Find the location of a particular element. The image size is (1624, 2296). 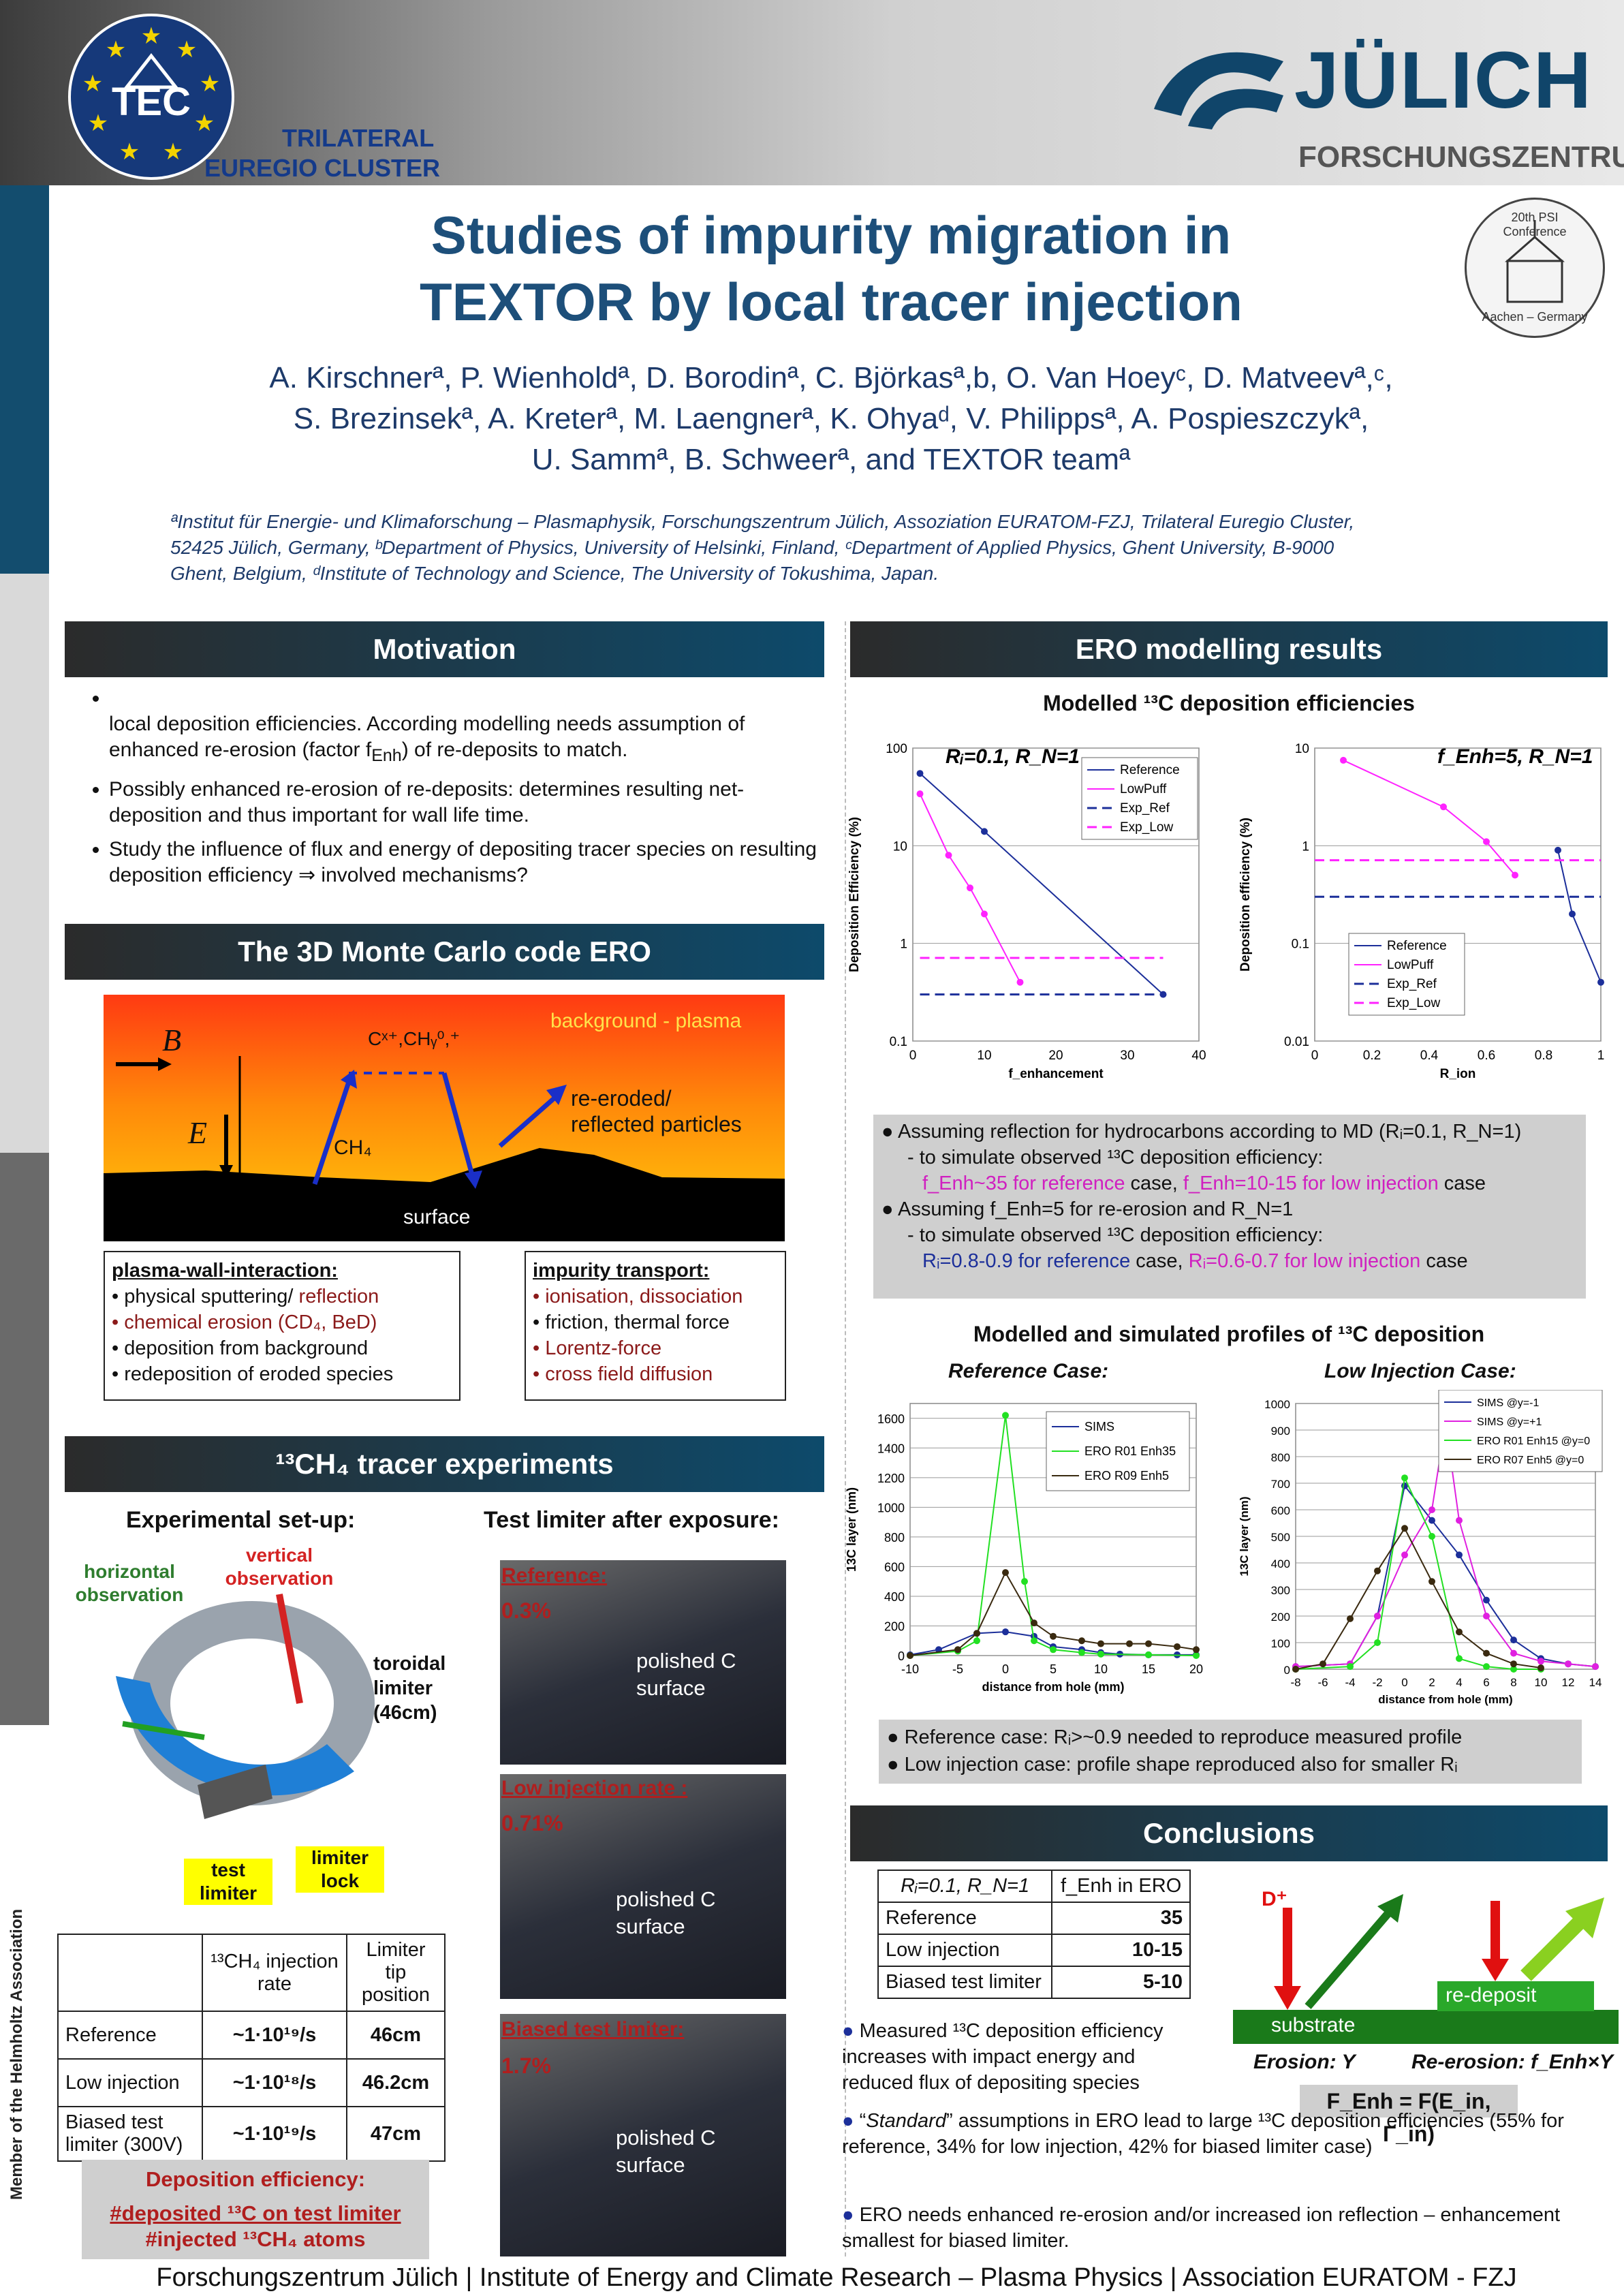

test-limiter-title: Test limiter after exposure: is located at coordinates (631, 1520).